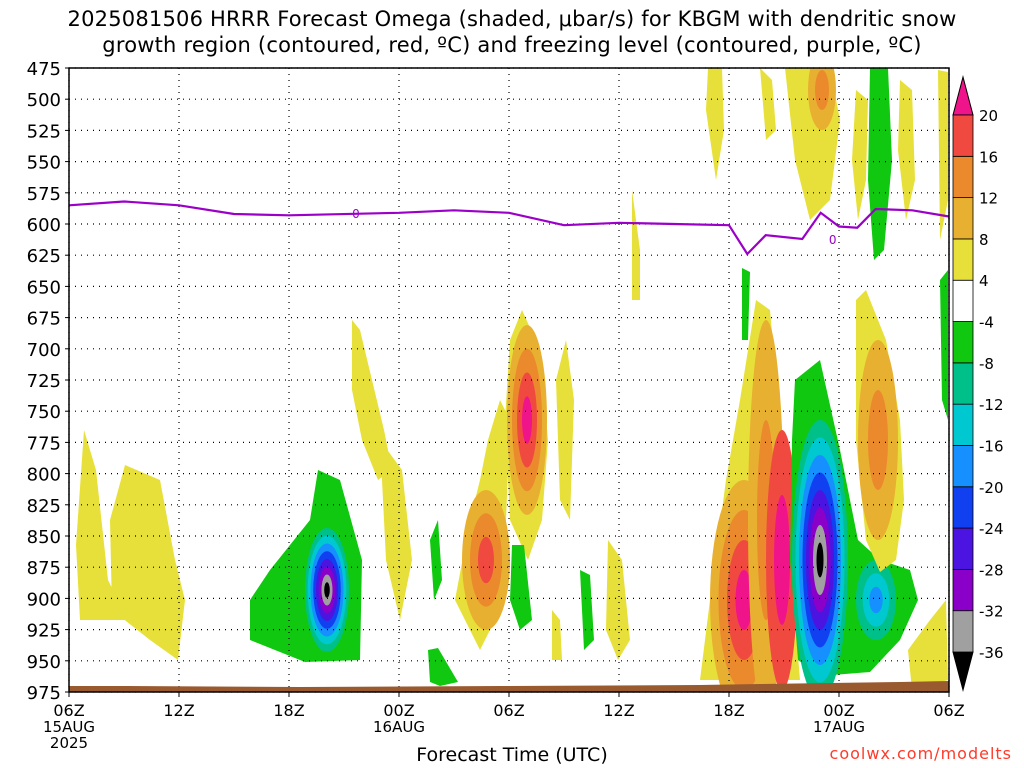 The height and width of the screenshot is (768, 1024). Describe the element at coordinates (991, 612) in the screenshot. I see `colorbar-label-1: -32` at that location.